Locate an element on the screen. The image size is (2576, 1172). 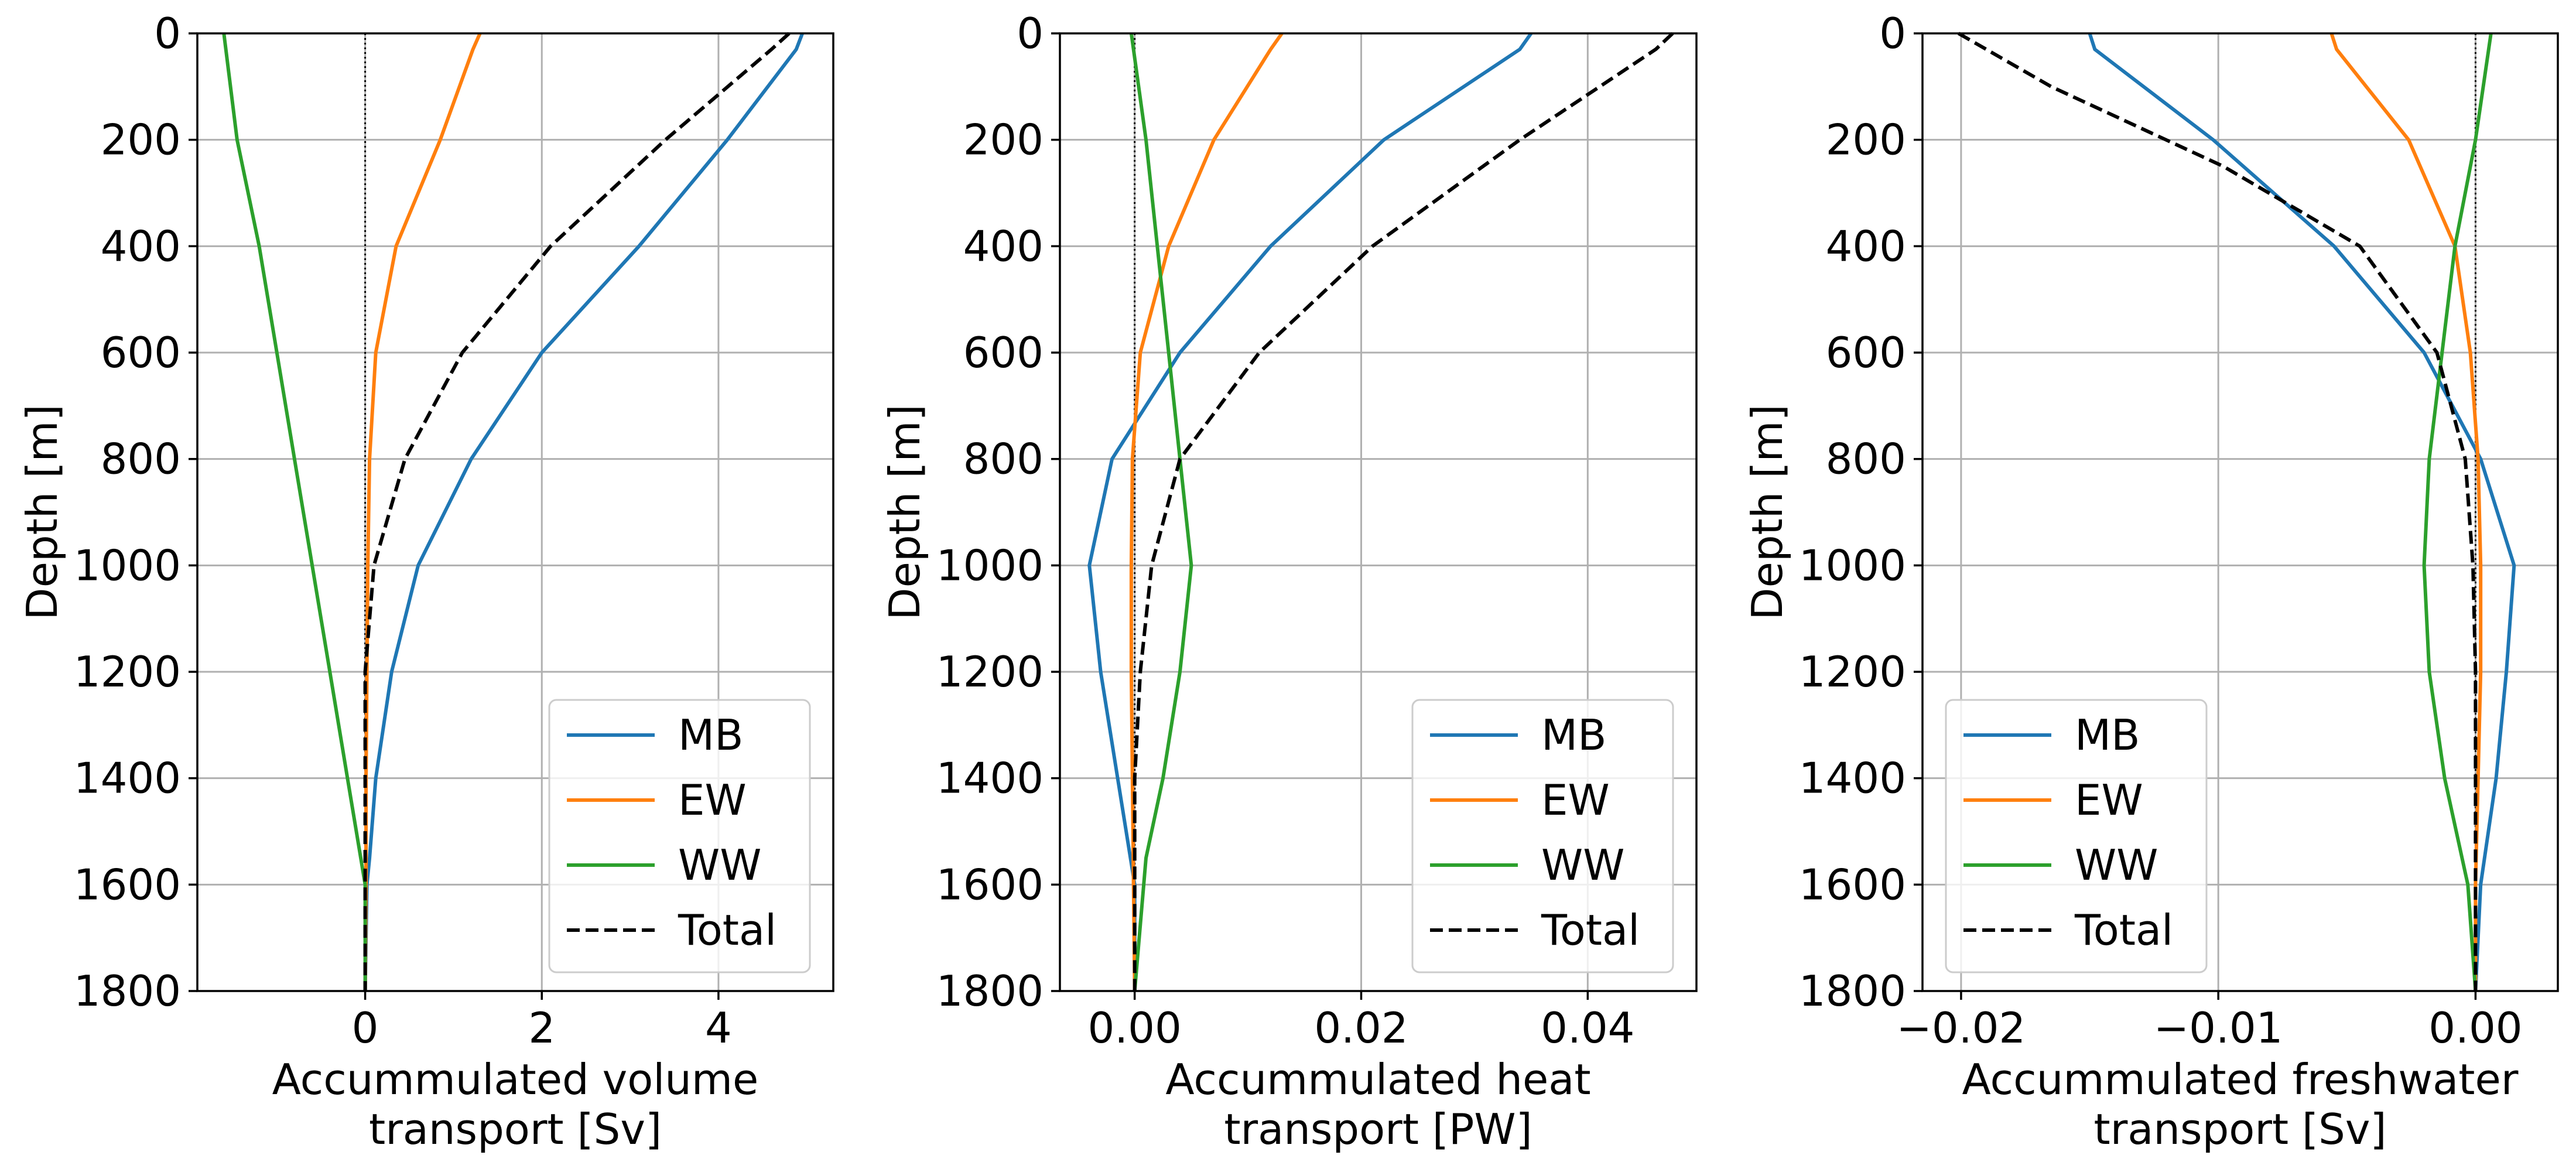
x-tick-label: 0 is located at coordinates (365, 1028).